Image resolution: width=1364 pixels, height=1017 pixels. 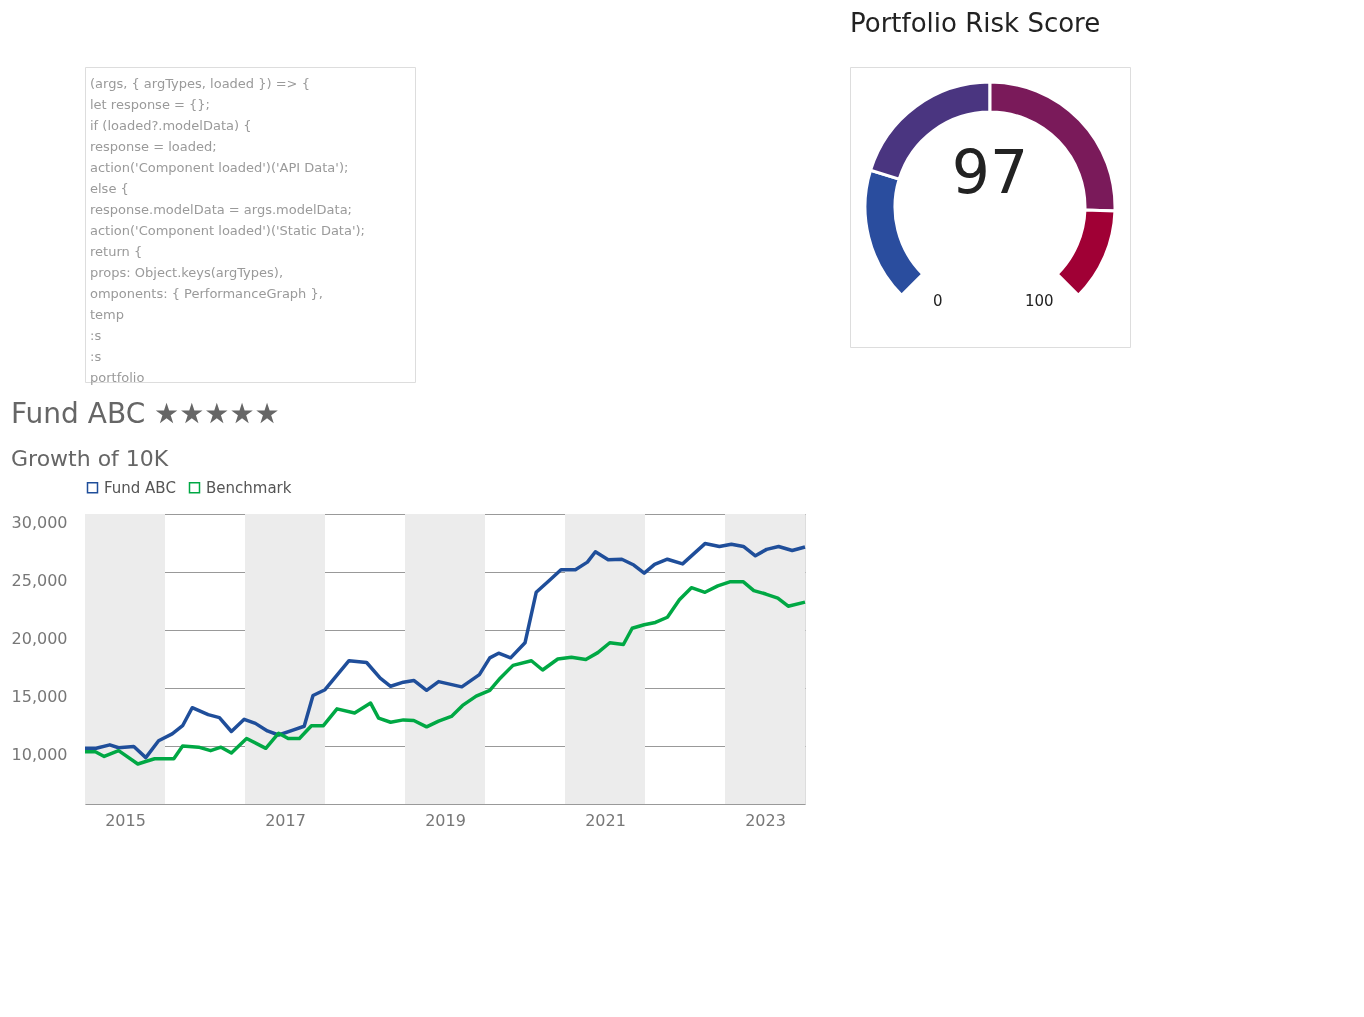 I want to click on text: if (loaded?.modelData) {, so click(x=171, y=125).